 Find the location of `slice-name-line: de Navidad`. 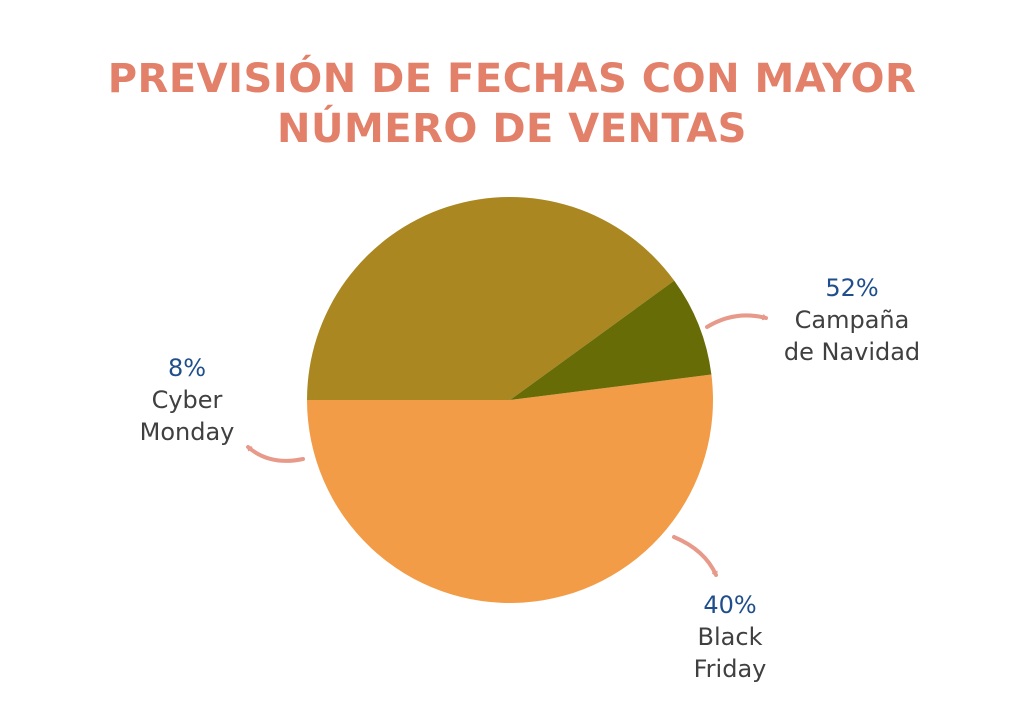

slice-name-line: de Navidad is located at coordinates (852, 352).